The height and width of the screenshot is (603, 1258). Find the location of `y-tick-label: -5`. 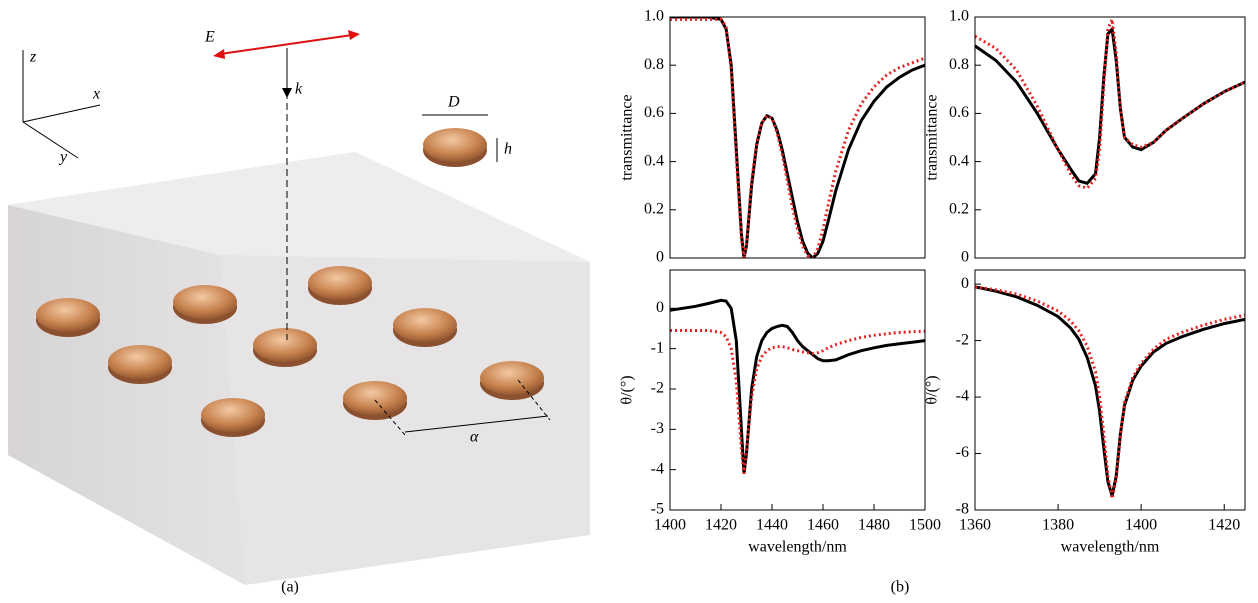

y-tick-label: -5 is located at coordinates (657, 509).